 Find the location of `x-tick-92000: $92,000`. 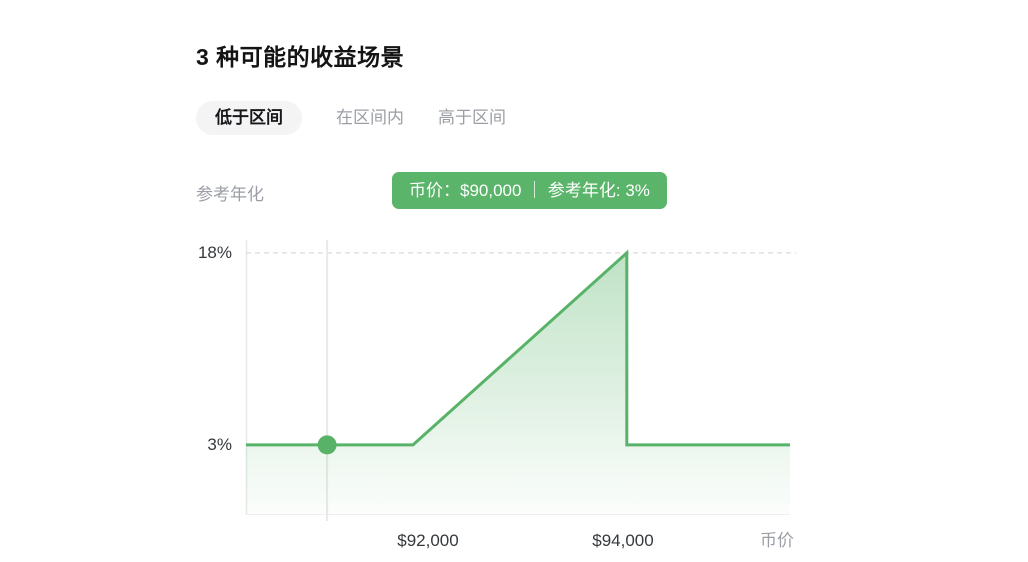

x-tick-92000: $92,000 is located at coordinates (428, 540).